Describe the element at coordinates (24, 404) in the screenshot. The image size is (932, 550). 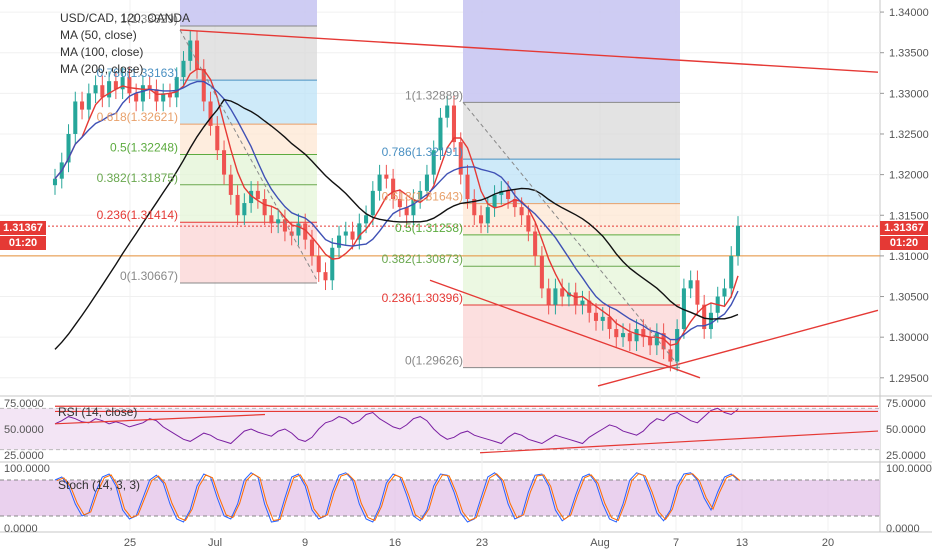
I see `rsi-tick-label-left: 75.0000` at that location.